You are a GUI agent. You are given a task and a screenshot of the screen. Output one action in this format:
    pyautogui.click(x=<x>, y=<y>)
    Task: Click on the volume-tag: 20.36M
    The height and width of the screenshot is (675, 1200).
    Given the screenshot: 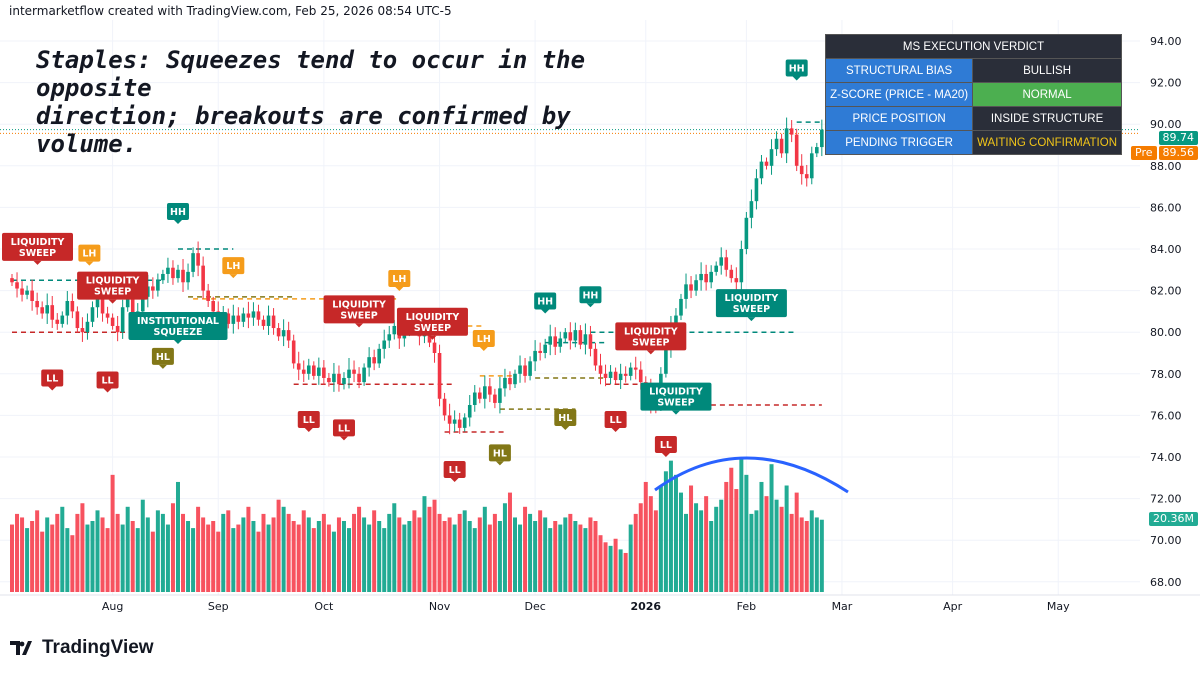 What is the action you would take?
    pyautogui.click(x=1173, y=519)
    